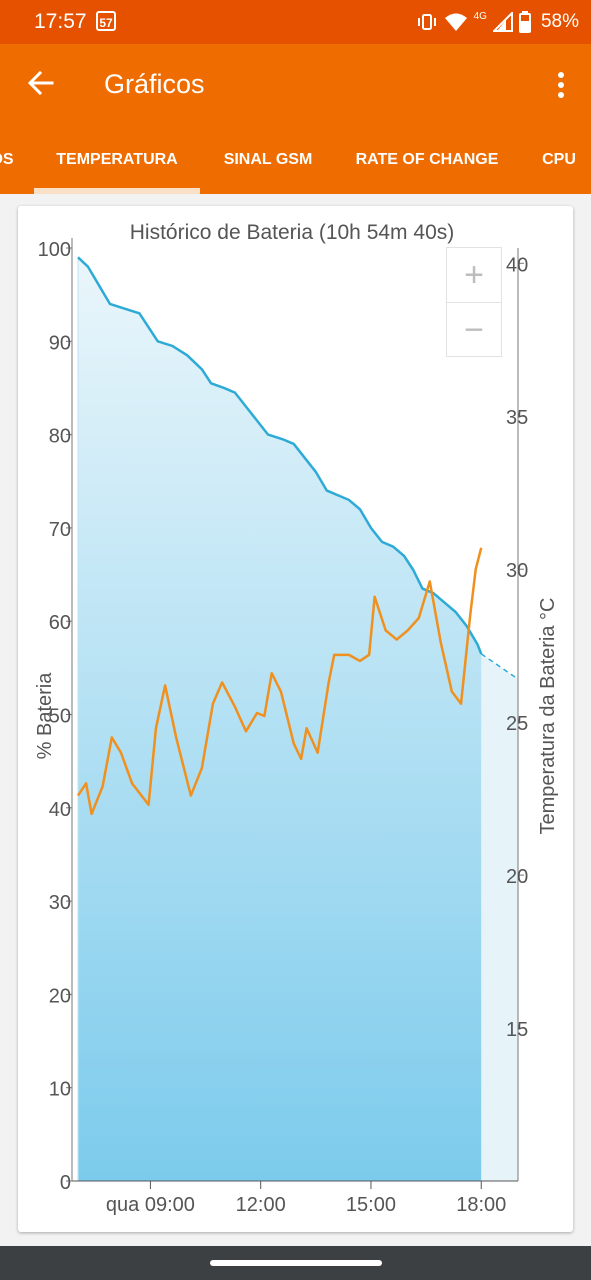  What do you see at coordinates (371, 1205) in the screenshot?
I see `x-tick-label: 15:00` at bounding box center [371, 1205].